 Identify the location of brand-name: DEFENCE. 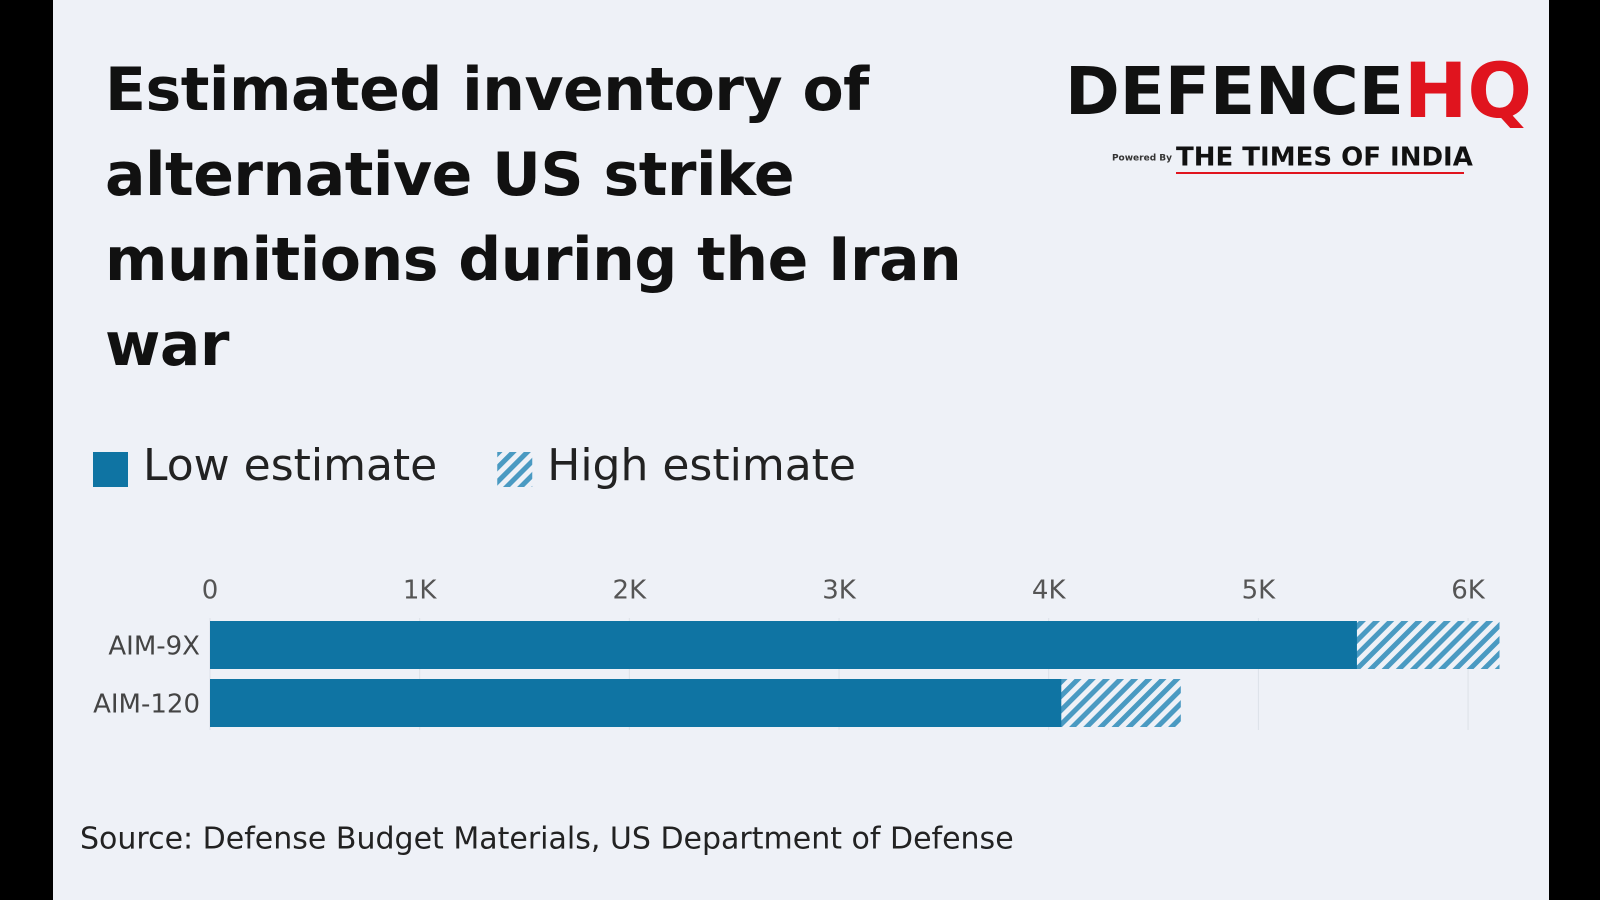
(1234, 91).